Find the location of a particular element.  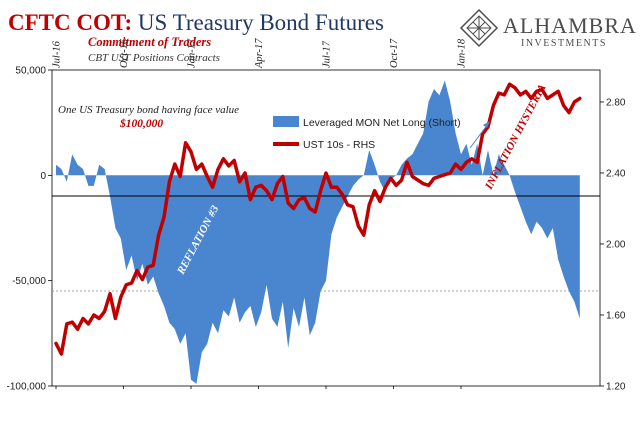

chart-subtitle: Commitment of Traders is located at coordinates (149, 42).